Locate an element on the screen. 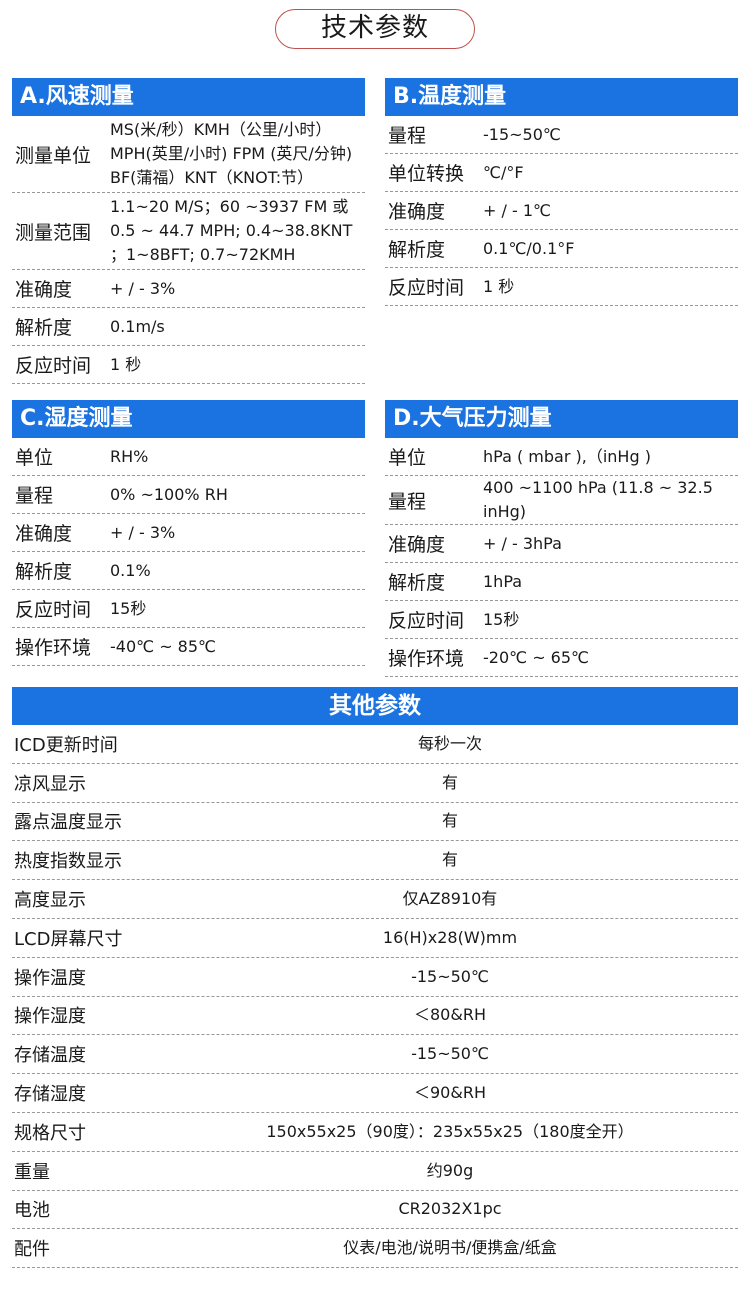 The height and width of the screenshot is (1291, 750). spec-value-line: -20℃ ~ 65℃ is located at coordinates (536, 657).